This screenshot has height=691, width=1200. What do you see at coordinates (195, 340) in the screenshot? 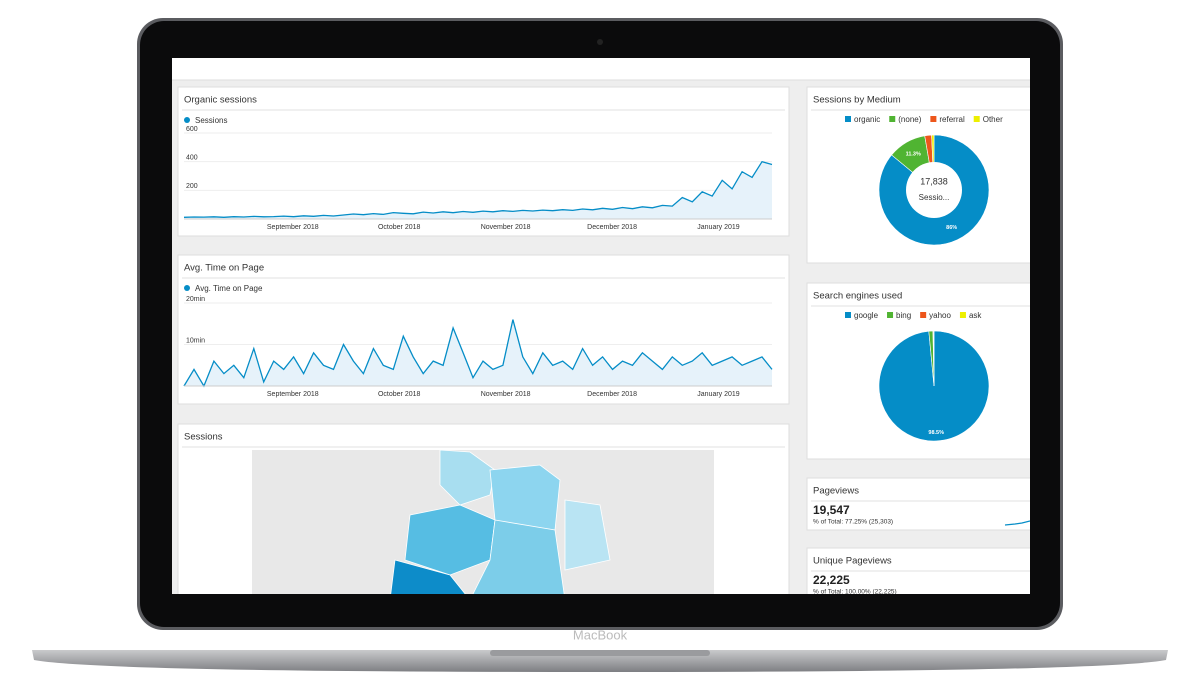
I see `y-tick-label: 10min` at bounding box center [195, 340].